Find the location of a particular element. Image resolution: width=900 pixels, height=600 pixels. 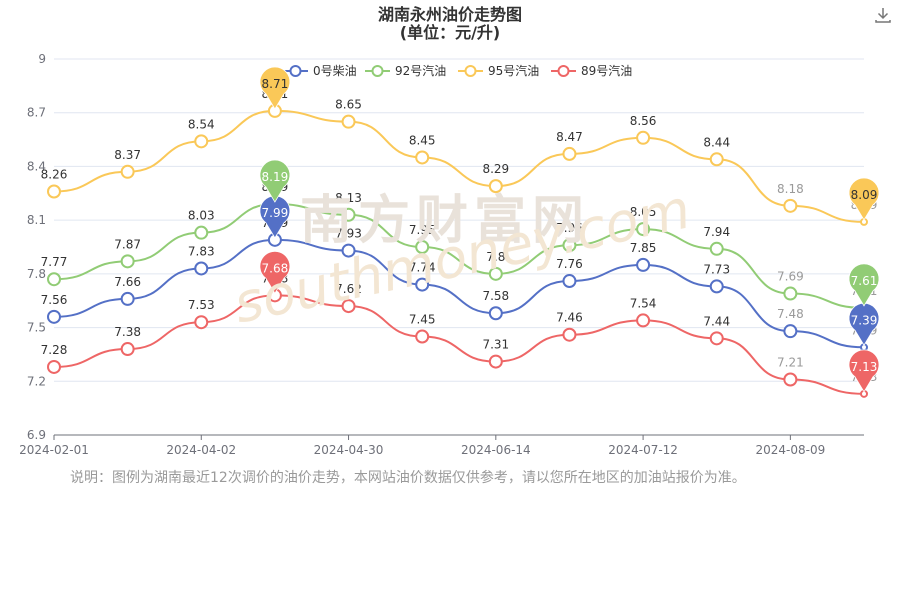

chart-title: 湖南永州油价走势图 is located at coordinates (449, 14).